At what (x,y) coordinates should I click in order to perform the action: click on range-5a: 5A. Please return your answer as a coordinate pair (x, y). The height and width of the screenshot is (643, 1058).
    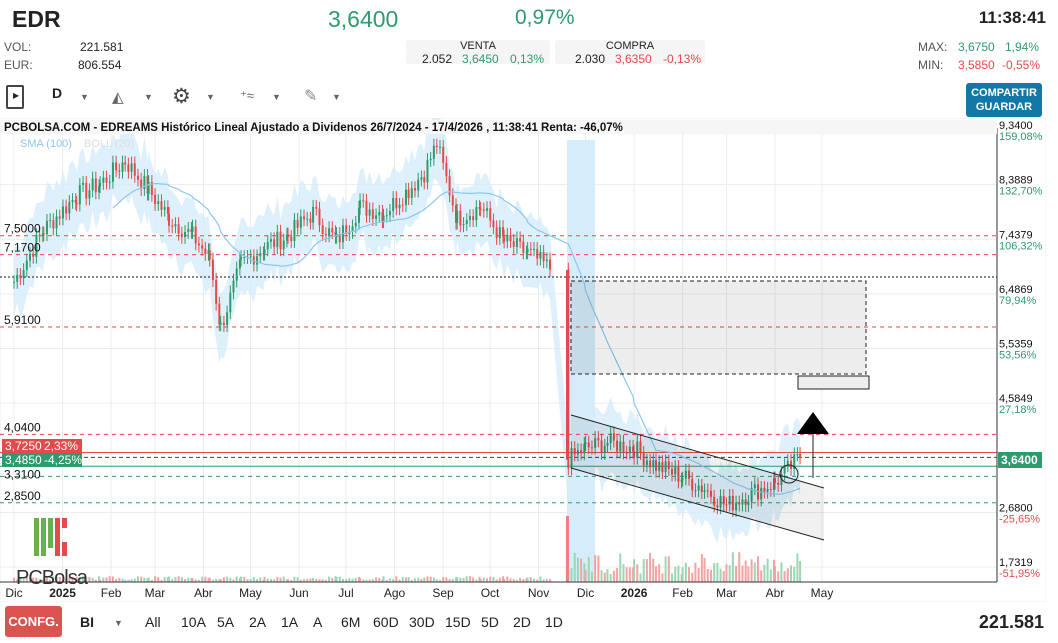
    Looking at the image, I should click on (226, 622).